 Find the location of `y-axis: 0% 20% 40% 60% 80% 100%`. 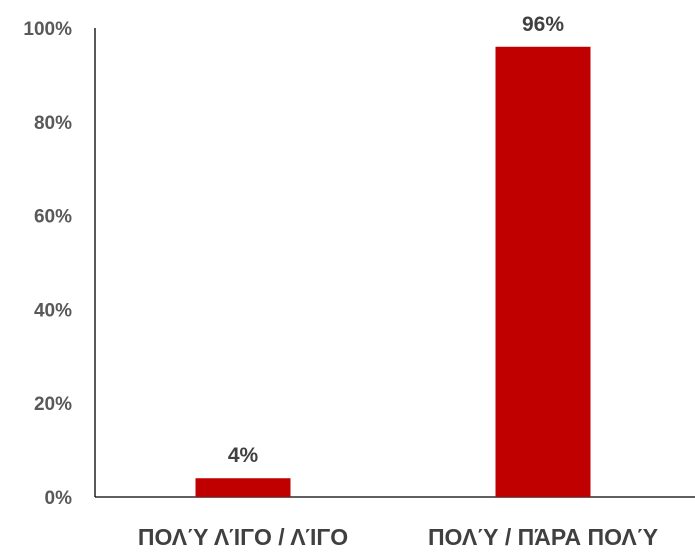

y-axis: 0% 20% 40% 60% 80% 100% is located at coordinates (59, 264).